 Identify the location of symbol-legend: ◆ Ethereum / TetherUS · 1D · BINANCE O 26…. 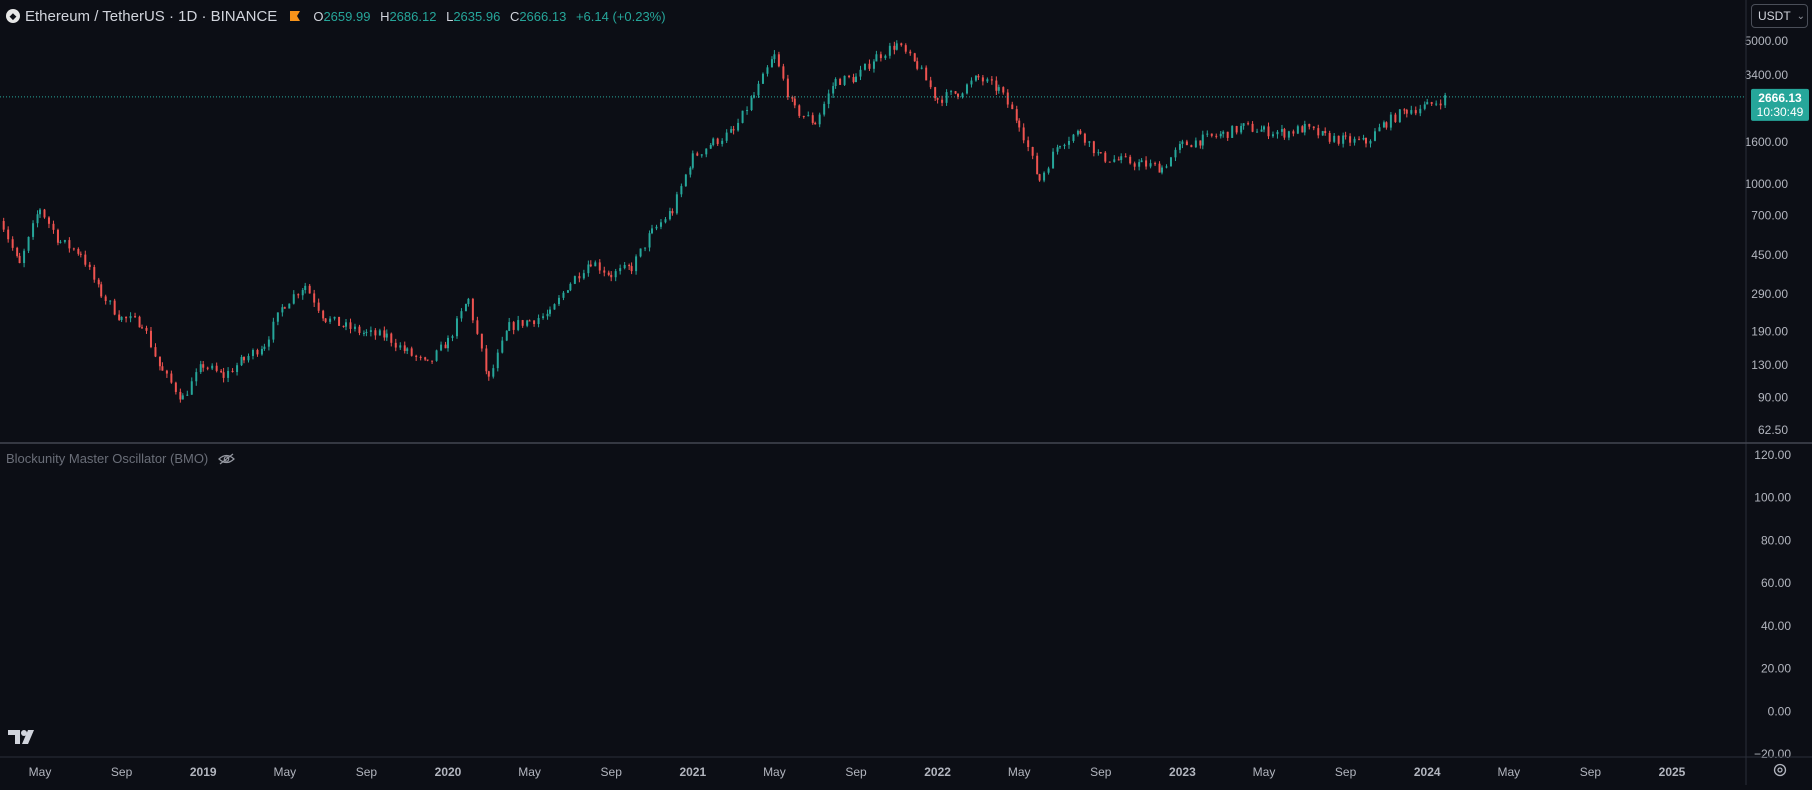
(339, 16).